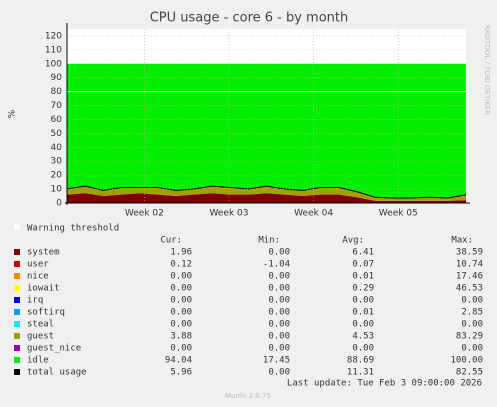  I want to click on stat-value: 88.69, so click(360, 361).